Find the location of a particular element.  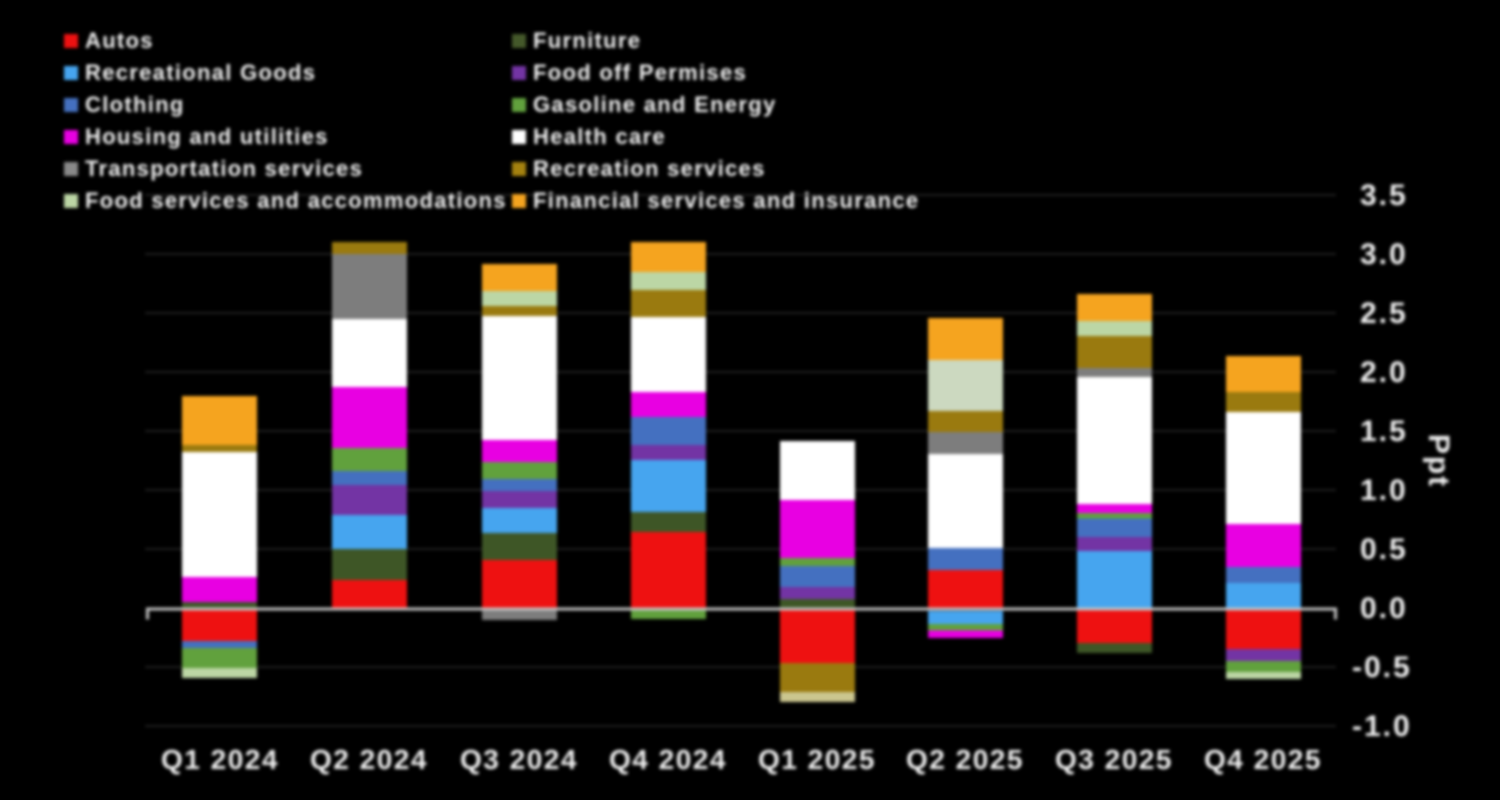

svg-text: Q3 2025 is located at coordinates (1114, 759).